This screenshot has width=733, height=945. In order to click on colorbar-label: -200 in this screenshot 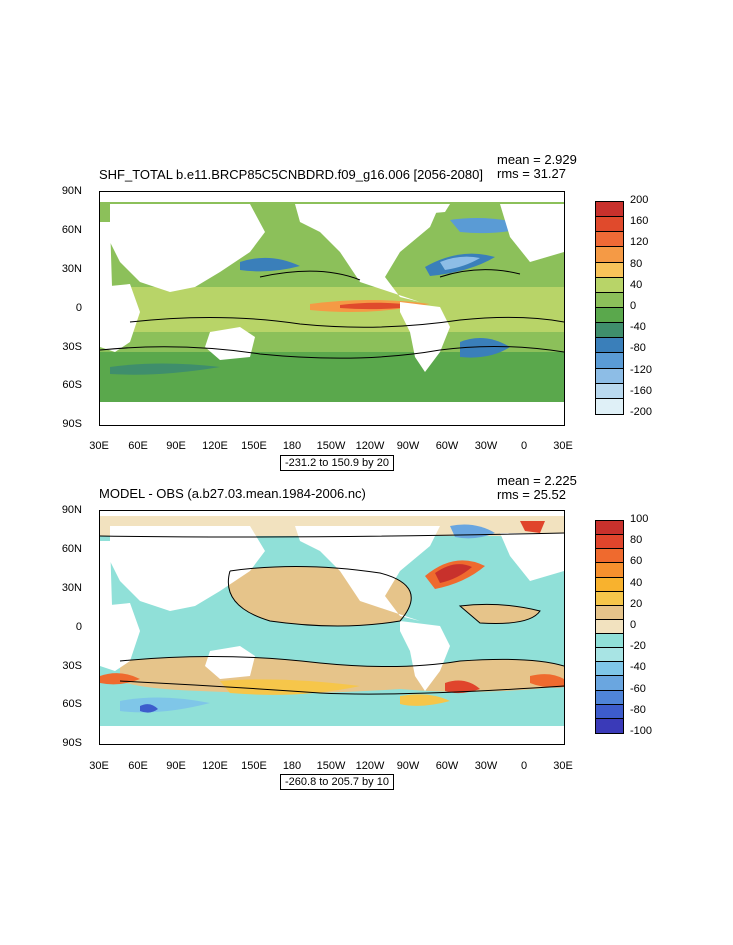, I will do `click(641, 412)`.